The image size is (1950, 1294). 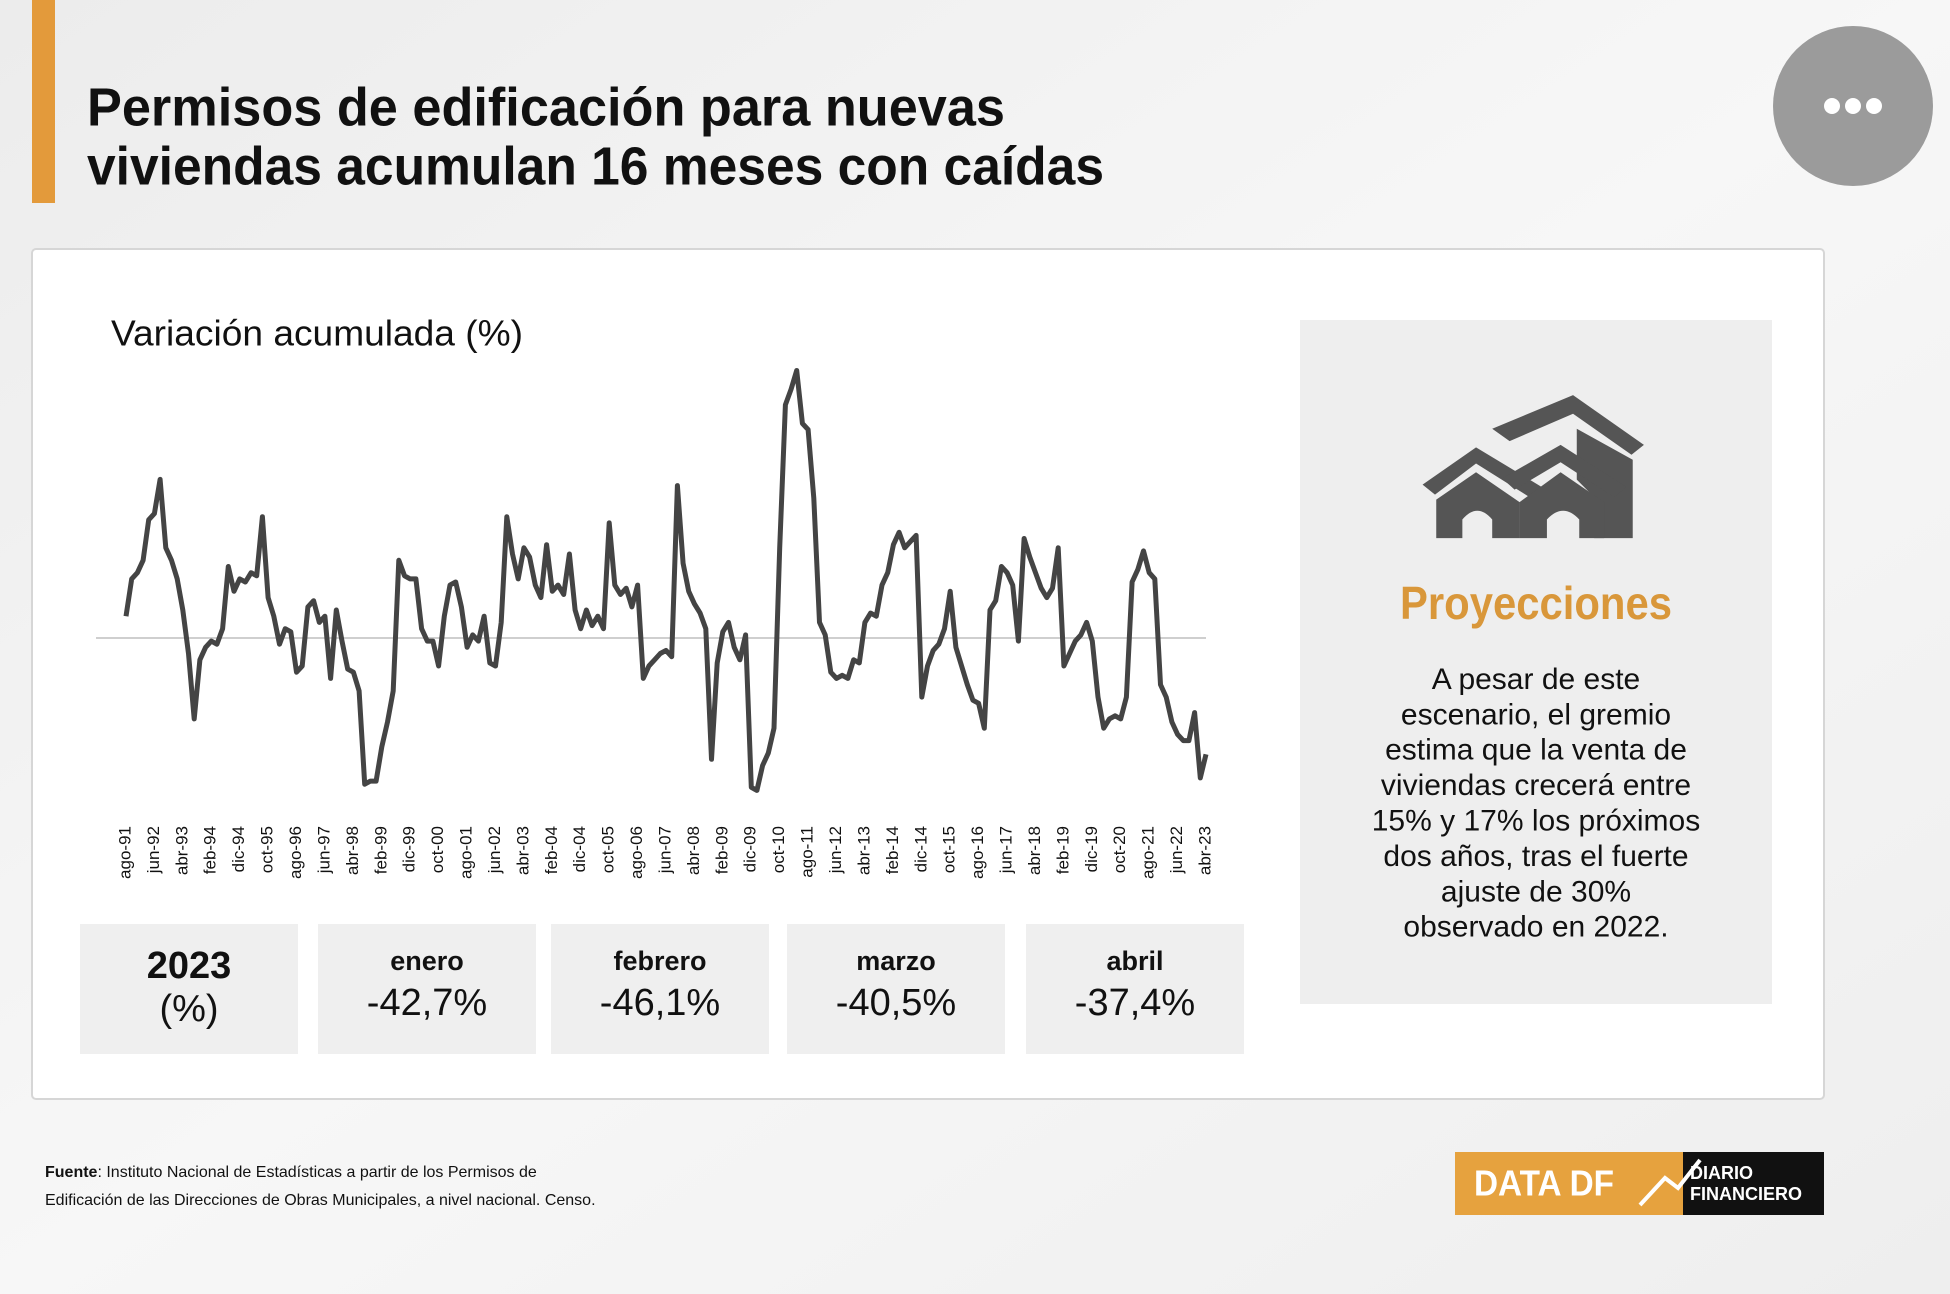 What do you see at coordinates (238, 849) in the screenshot?
I see `x-tick-label: dic-94` at bounding box center [238, 849].